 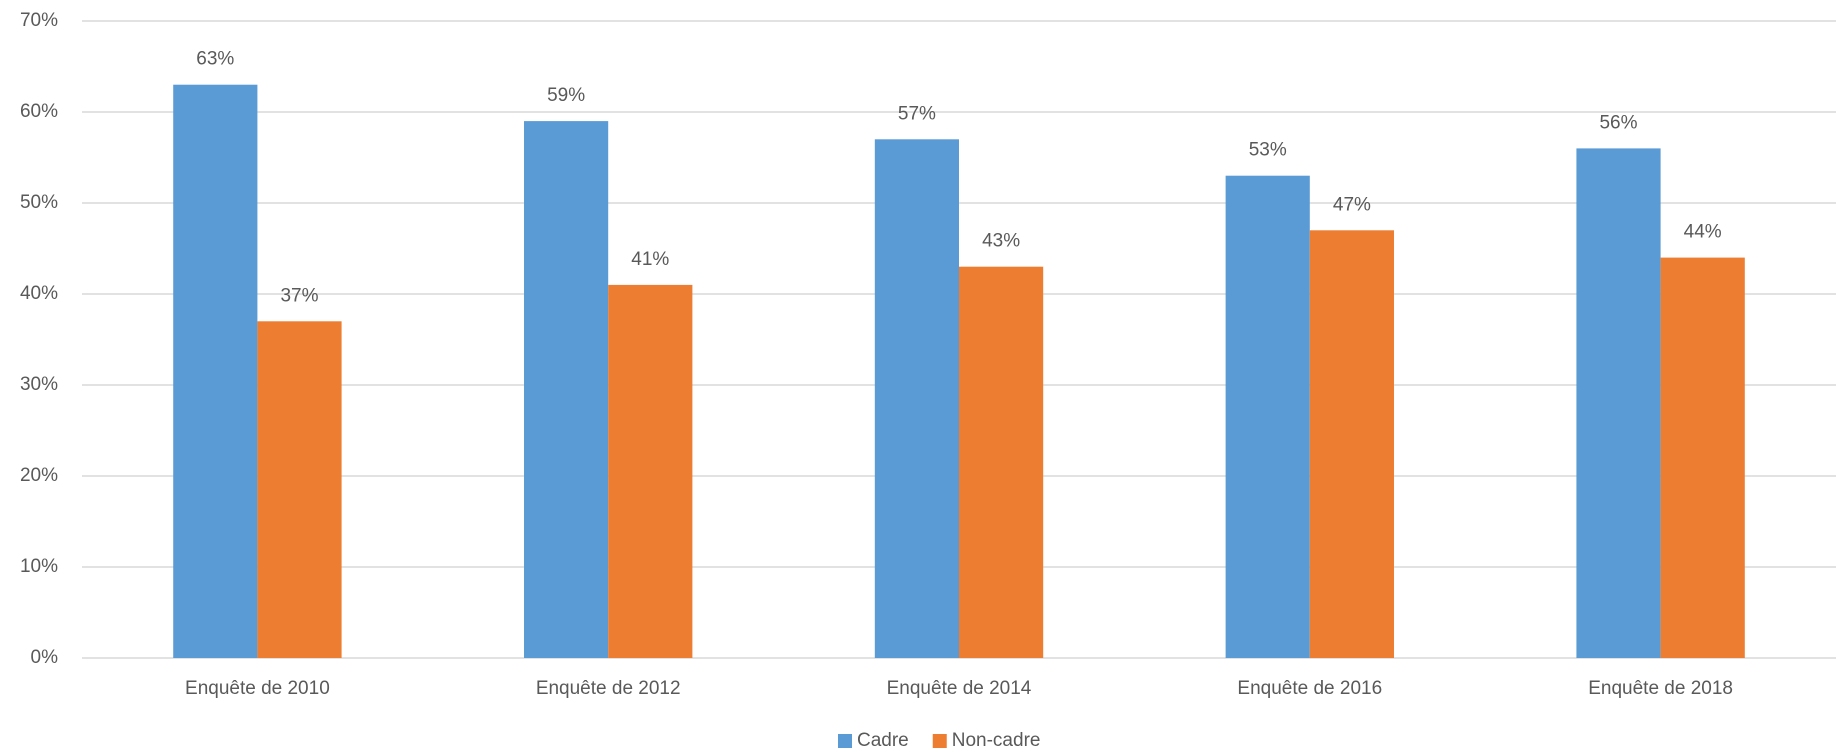 I want to click on x-tick-label: Enquête de 2012, so click(x=608, y=688).